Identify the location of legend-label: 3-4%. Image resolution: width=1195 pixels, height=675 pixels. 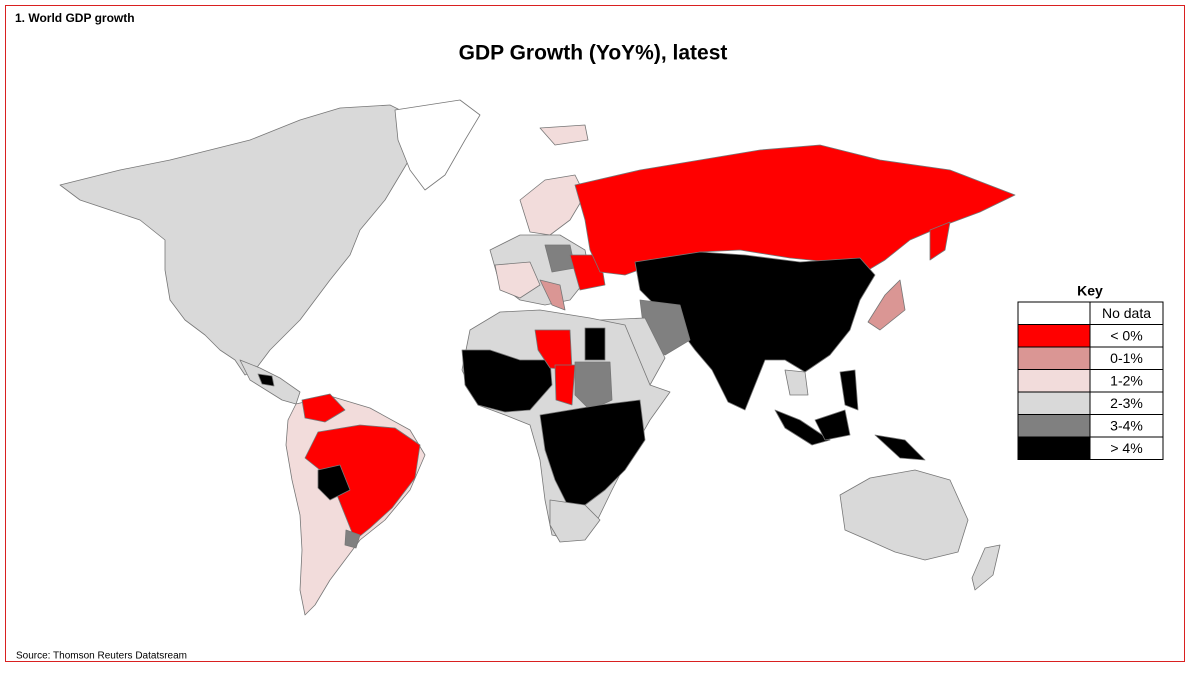
(1126, 425).